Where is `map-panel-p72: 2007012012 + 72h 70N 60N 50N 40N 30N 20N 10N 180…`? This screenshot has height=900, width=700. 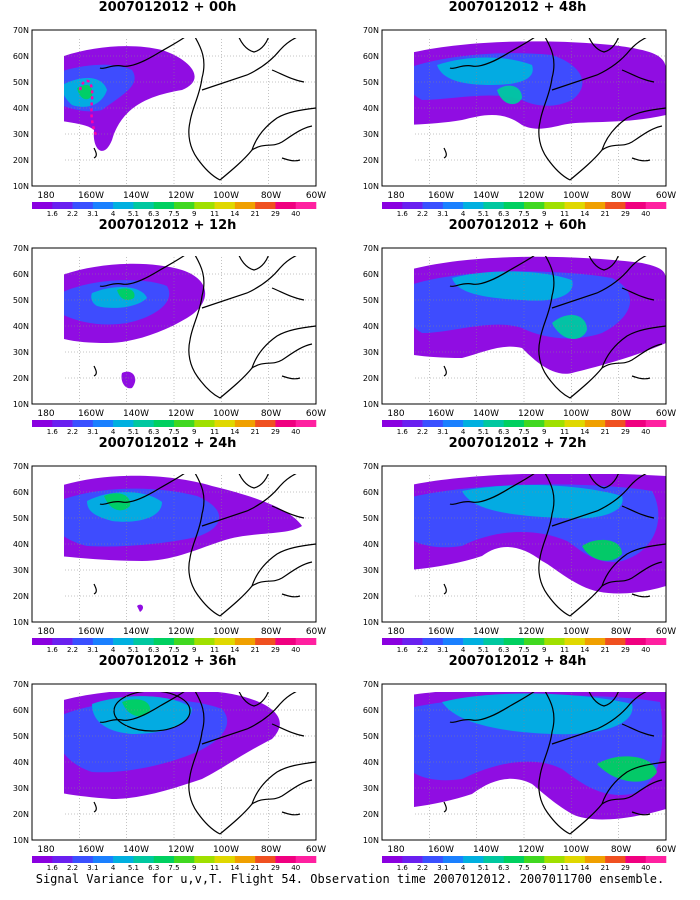 map-panel-p72: 2007012012 + 72h 70N 60N 50N 40N 30N 20N 10N 180… is located at coordinates (517, 546).